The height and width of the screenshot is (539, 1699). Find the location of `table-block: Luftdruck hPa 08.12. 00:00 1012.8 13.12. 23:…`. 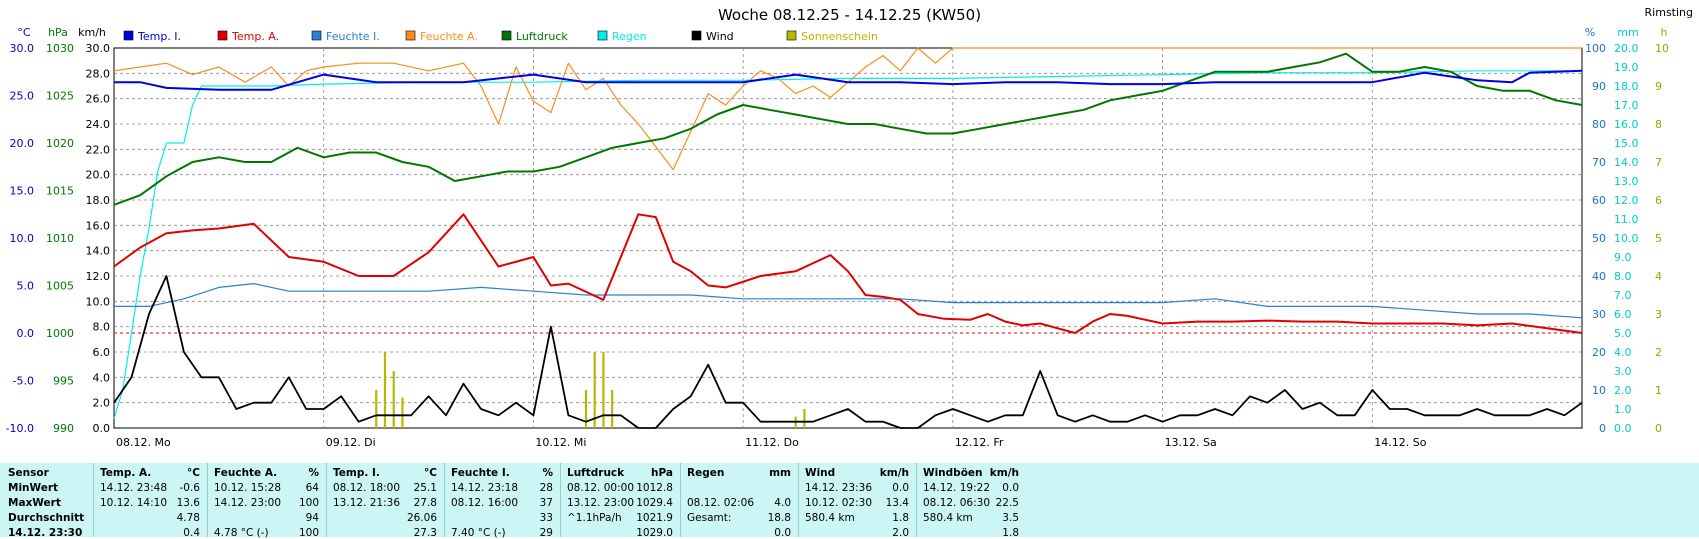

table-block: Luftdruck hPa 08.12. 00:00 1012.8 13.12. 23:… is located at coordinates (620, 501).